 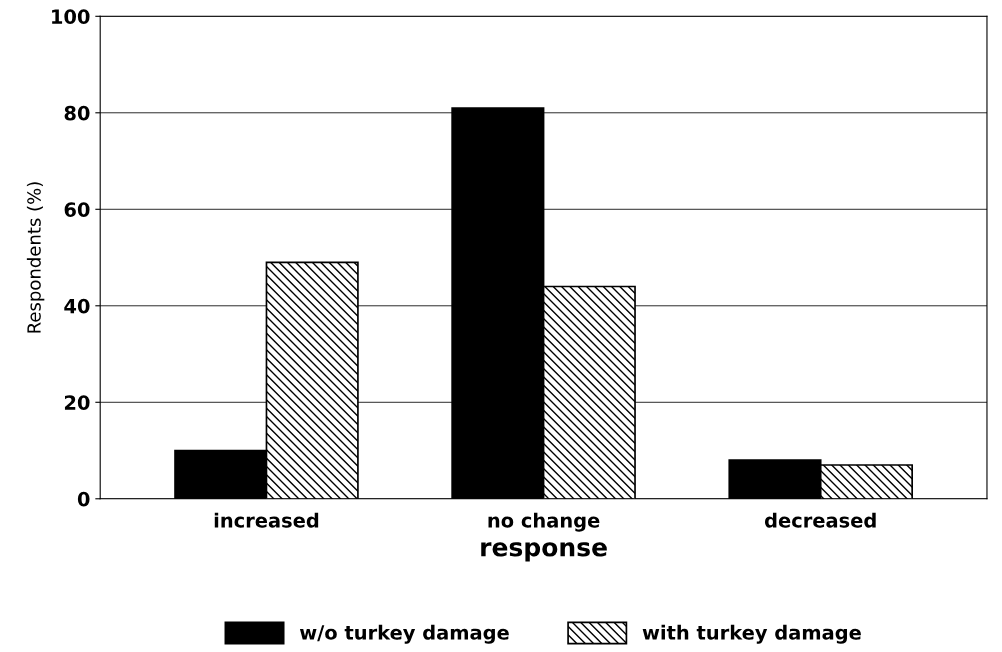 What do you see at coordinates (820, 520) in the screenshot?
I see `x-tick-label: decreased` at bounding box center [820, 520].